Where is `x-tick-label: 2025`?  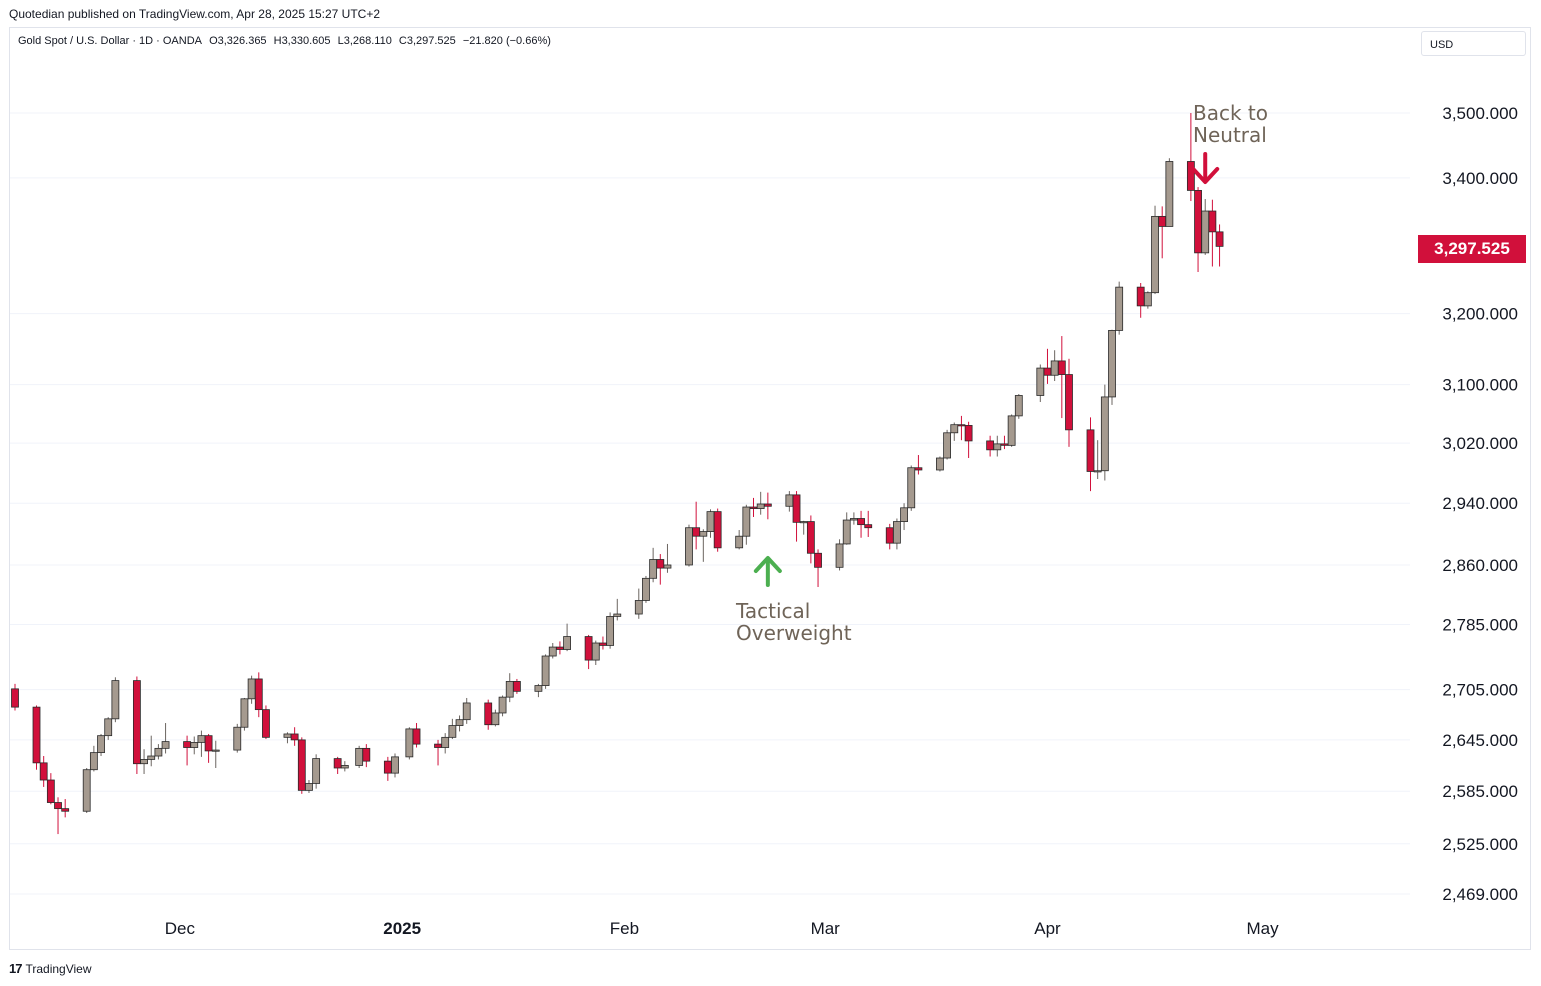
x-tick-label: 2025 is located at coordinates (402, 928).